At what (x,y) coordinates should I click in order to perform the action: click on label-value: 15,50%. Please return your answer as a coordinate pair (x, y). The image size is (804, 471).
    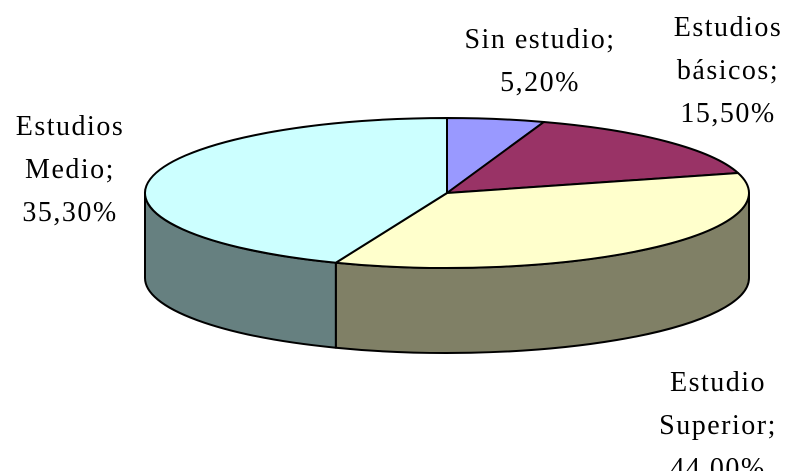
    Looking at the image, I should click on (728, 113).